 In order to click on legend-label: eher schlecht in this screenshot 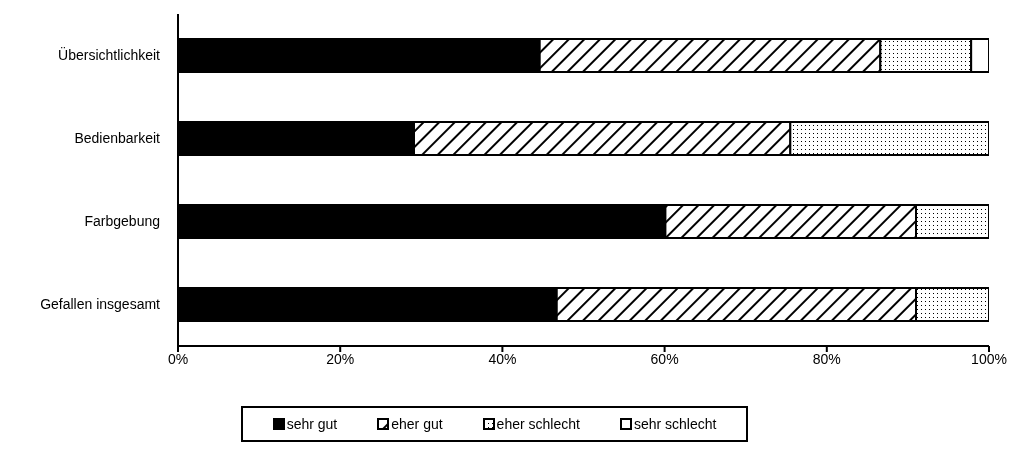, I will do `click(538, 424)`.